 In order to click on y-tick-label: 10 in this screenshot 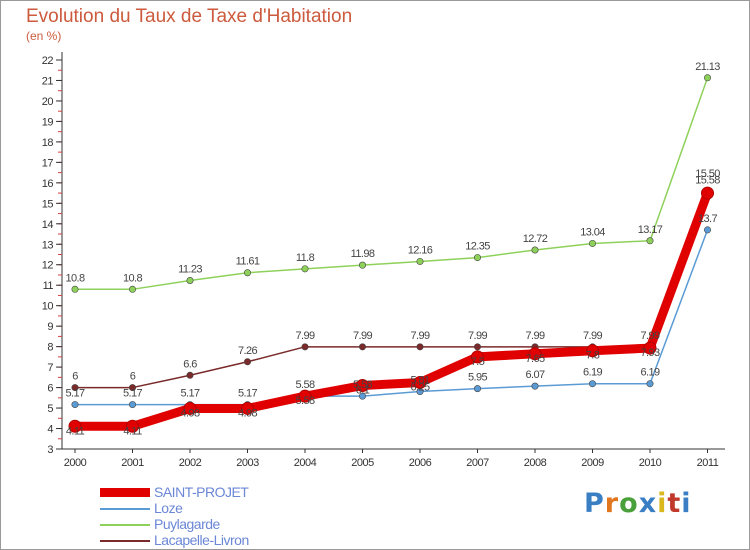, I will do `click(48, 307)`.